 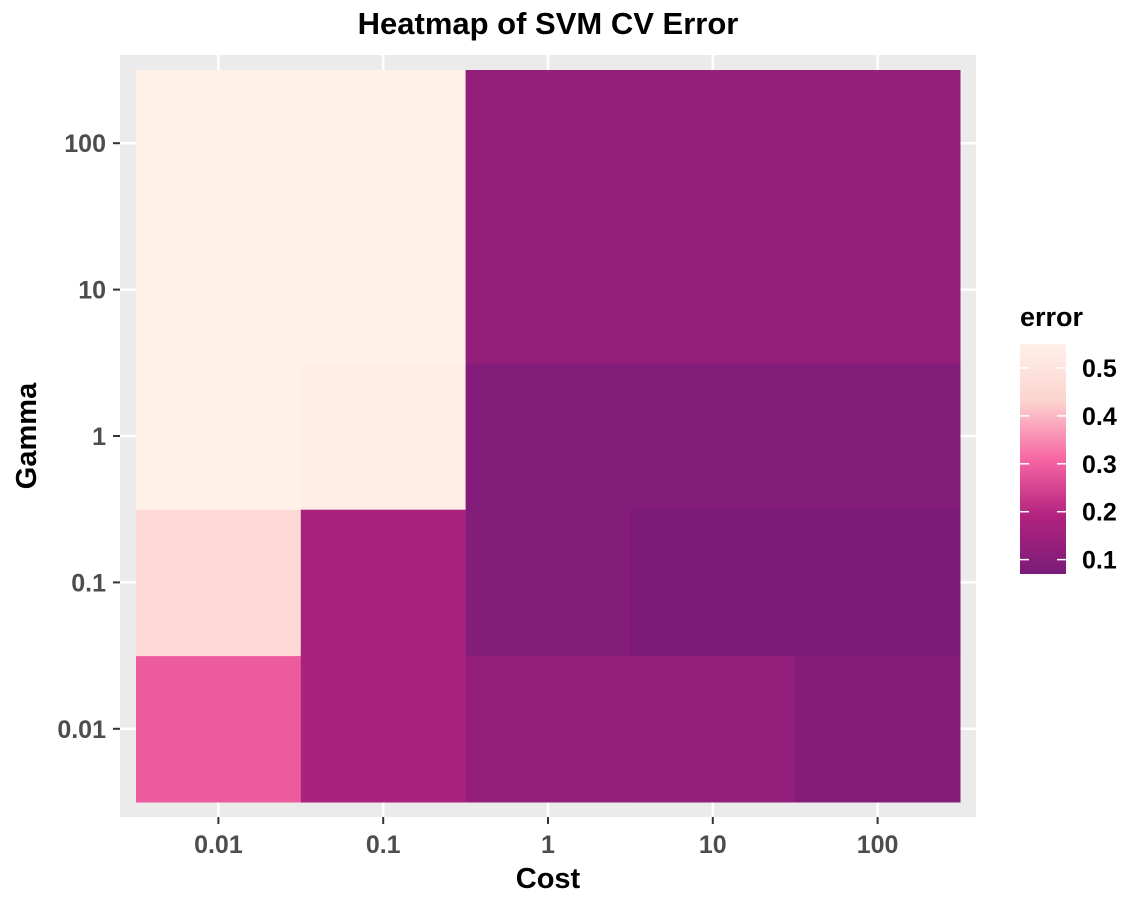 I want to click on legend-tick-label: 0.4, so click(x=1099, y=417).